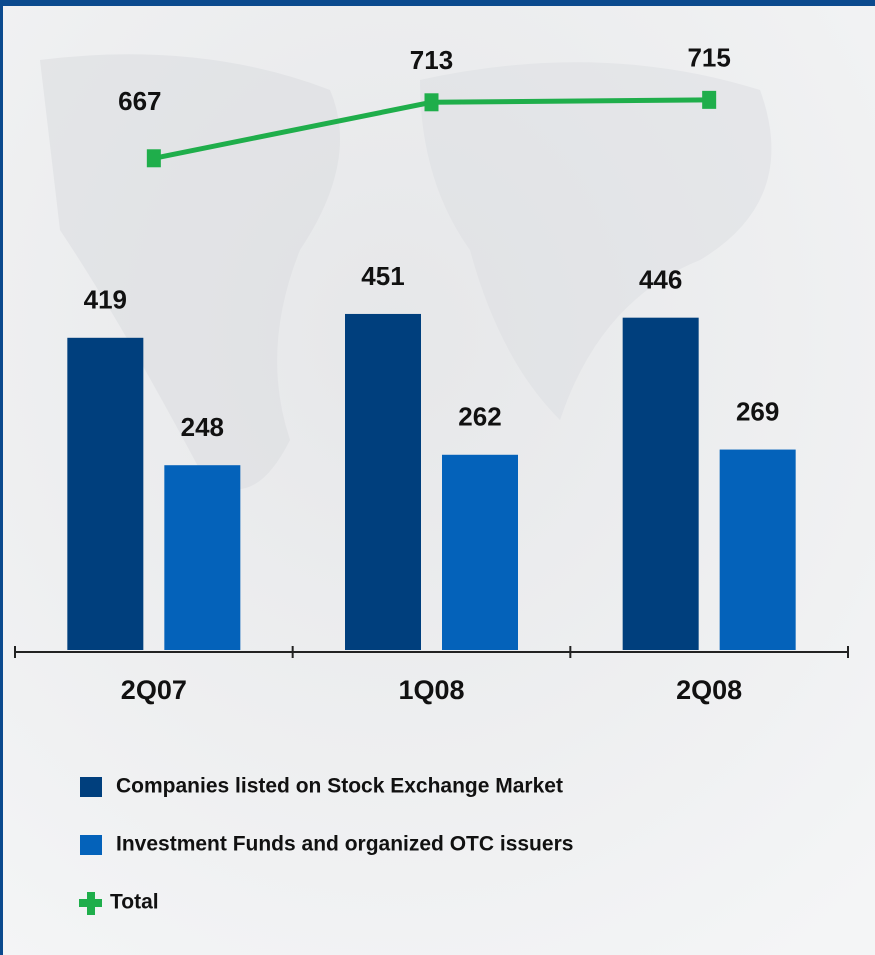 The width and height of the screenshot is (875, 955). I want to click on line-value-label: 667, so click(139, 101).